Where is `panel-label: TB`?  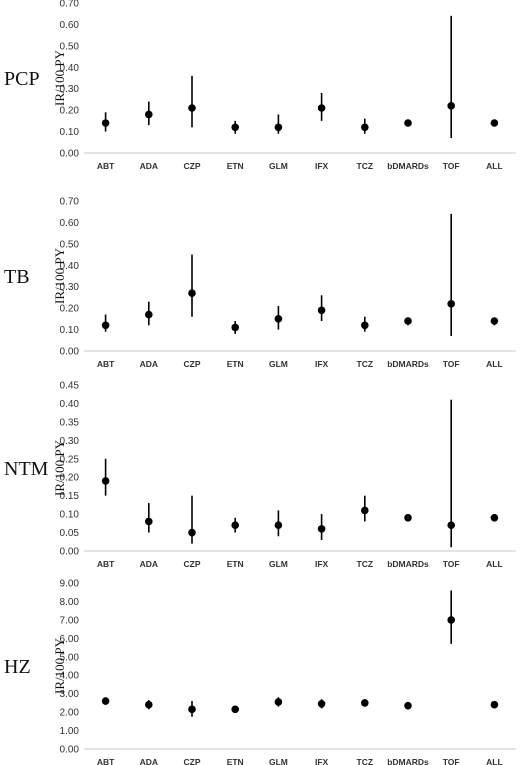
panel-label: TB is located at coordinates (17, 277).